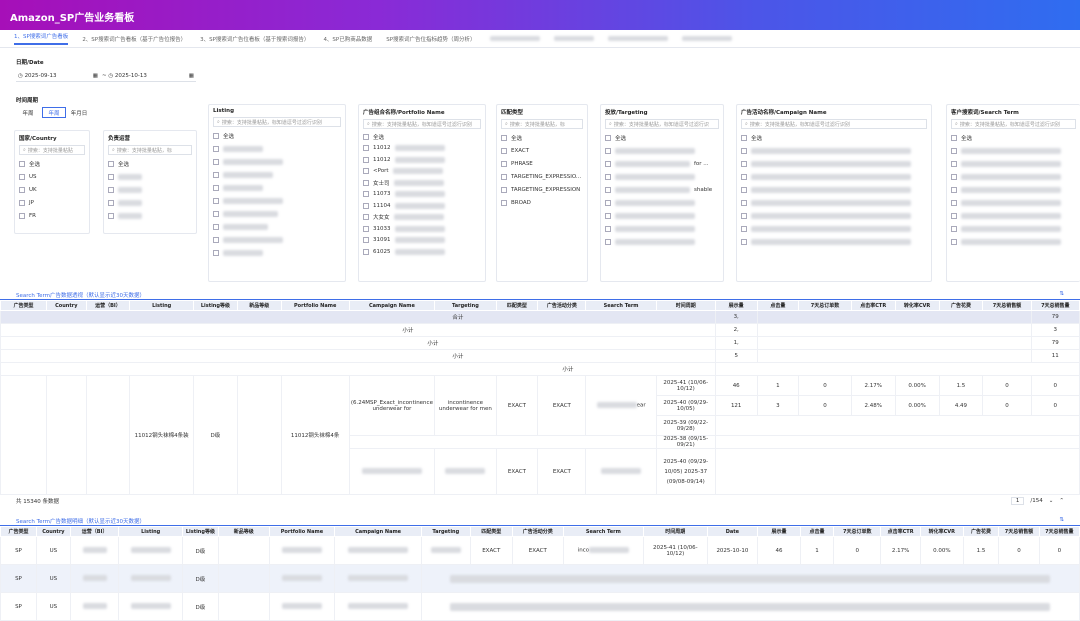  I want to click on country-option: FR, so click(52, 215).